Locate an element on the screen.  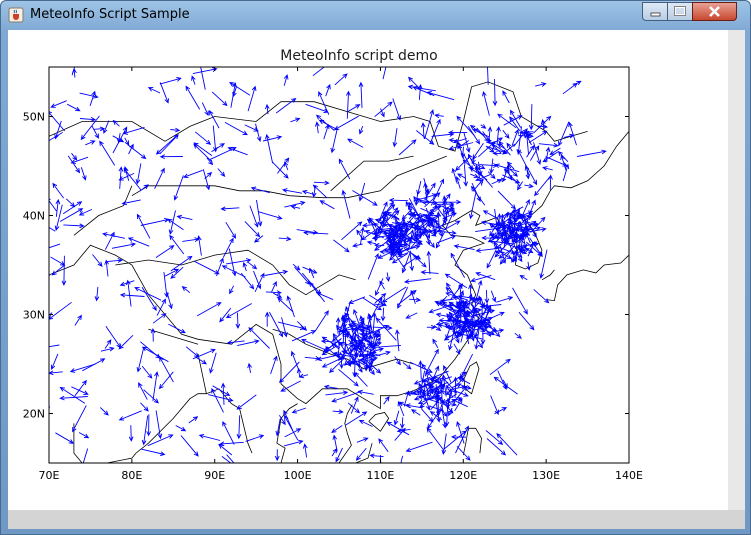
window-title: MeteoInfo Script Sample is located at coordinates (110, 14).